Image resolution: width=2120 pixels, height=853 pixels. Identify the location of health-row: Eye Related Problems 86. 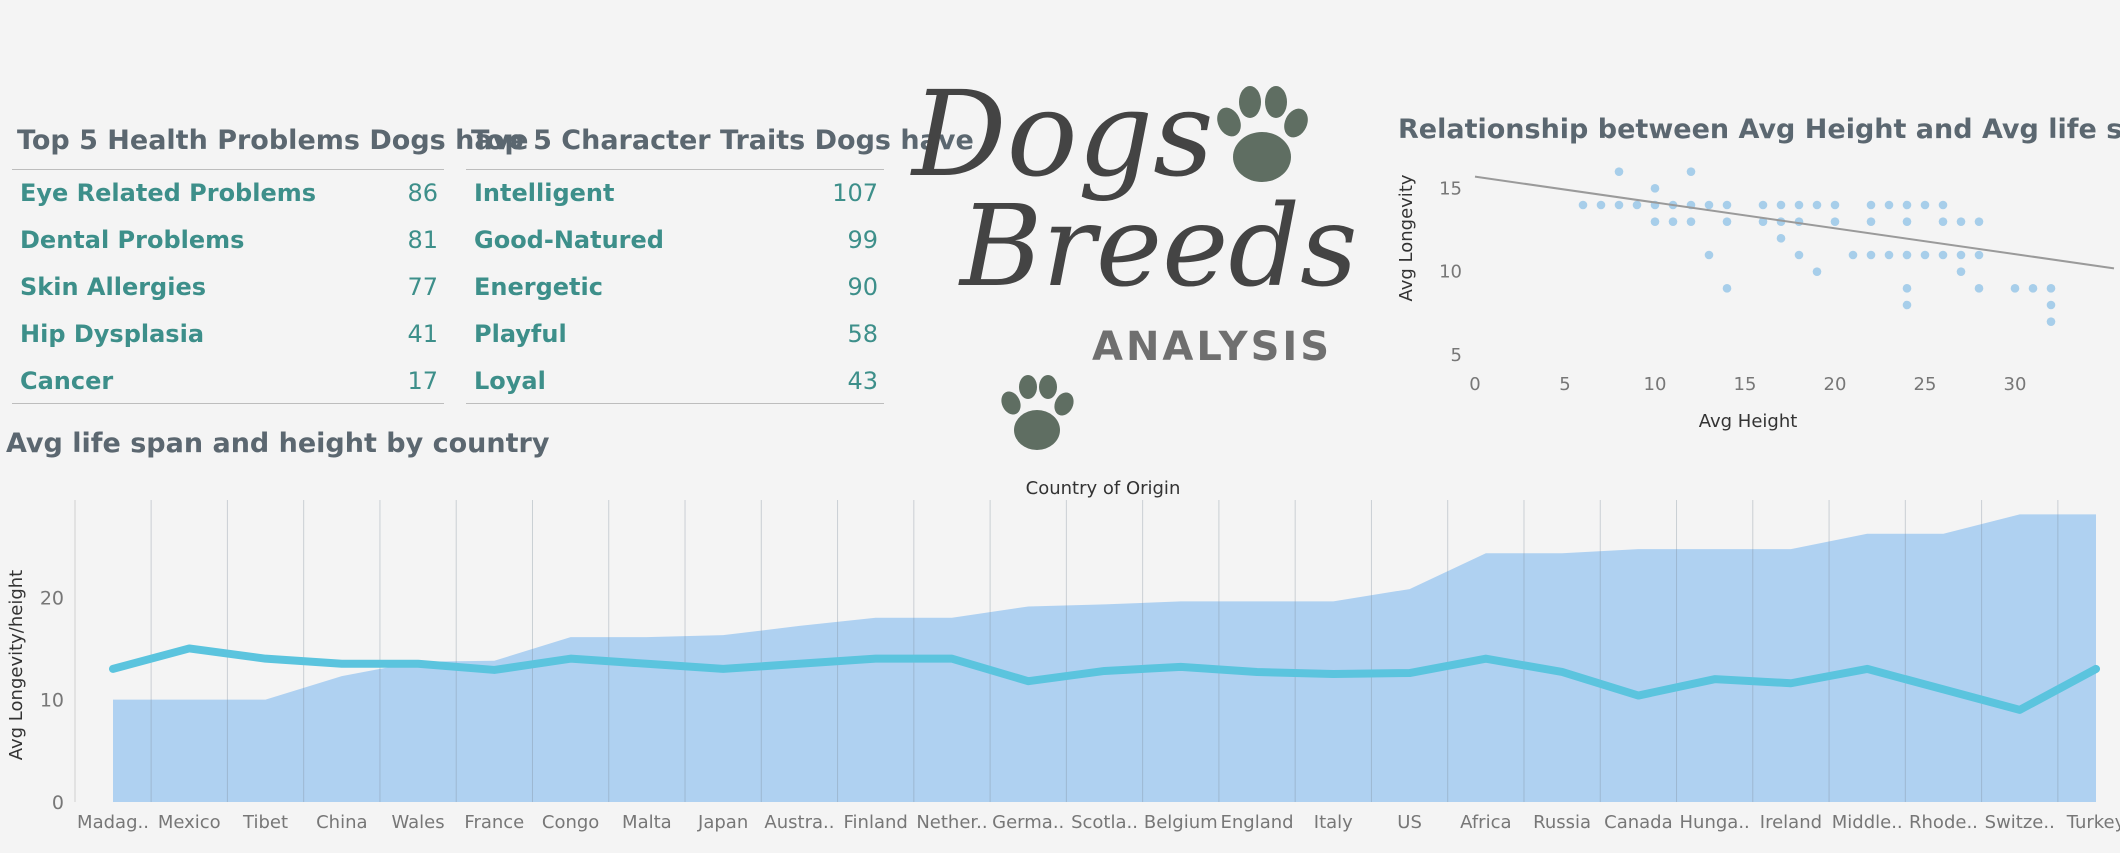
(228, 194).